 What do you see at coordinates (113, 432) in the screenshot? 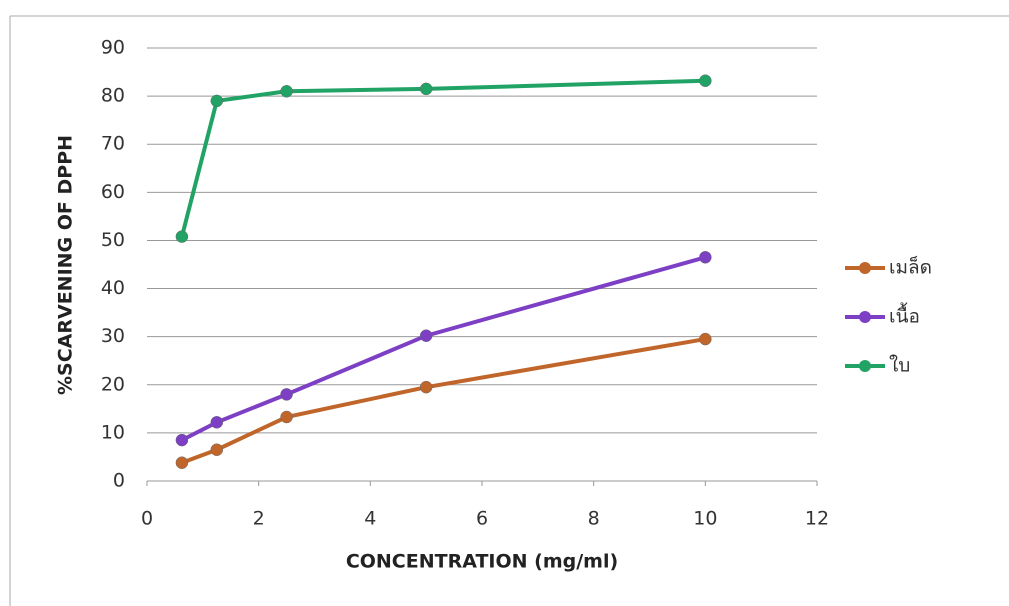
I see `y-tick-label: 10` at bounding box center [113, 432].